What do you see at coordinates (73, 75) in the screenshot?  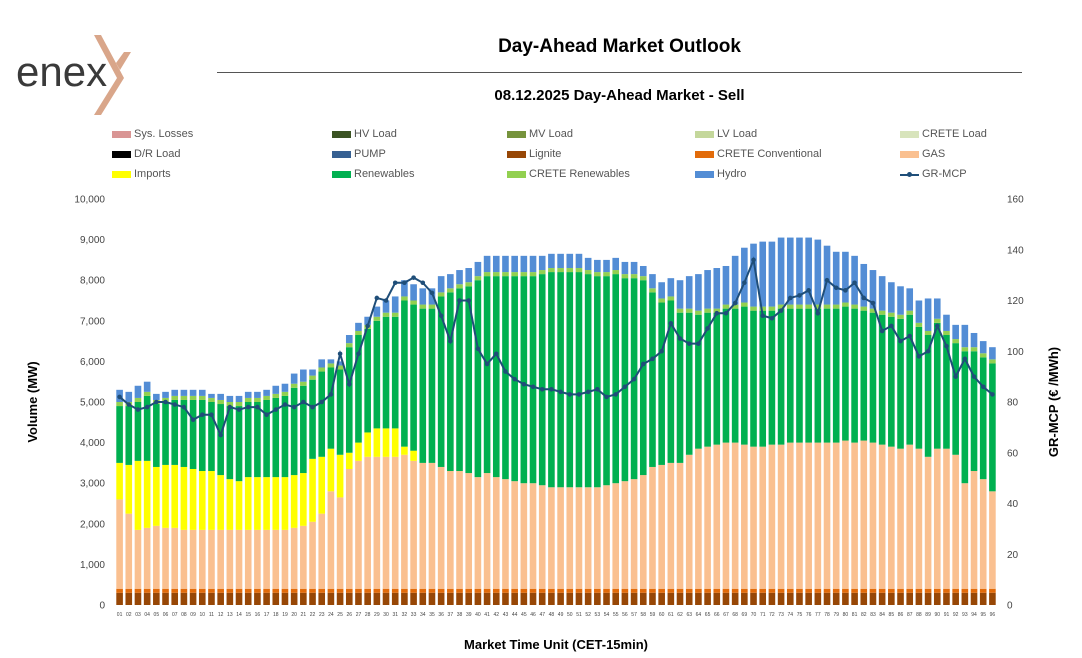 I see `enex-logo: enex` at bounding box center [73, 75].